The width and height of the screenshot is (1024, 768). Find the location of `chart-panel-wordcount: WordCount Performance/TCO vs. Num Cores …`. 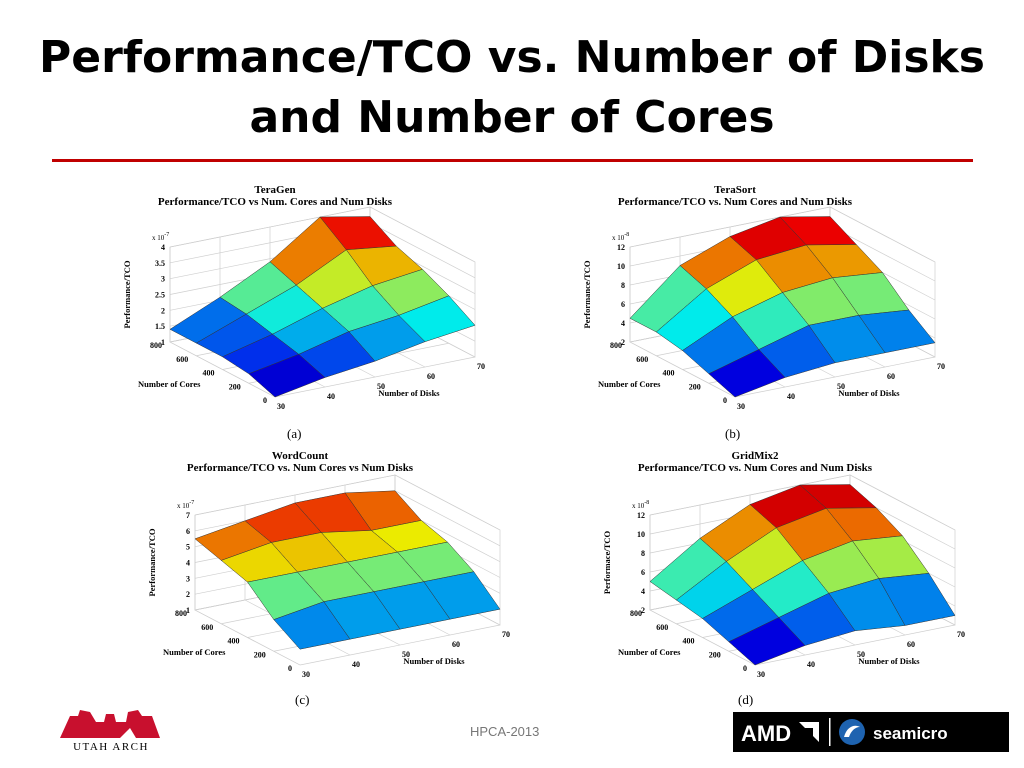

chart-panel-wordcount: WordCount Performance/TCO vs. Num Cores … is located at coordinates (305, 585).